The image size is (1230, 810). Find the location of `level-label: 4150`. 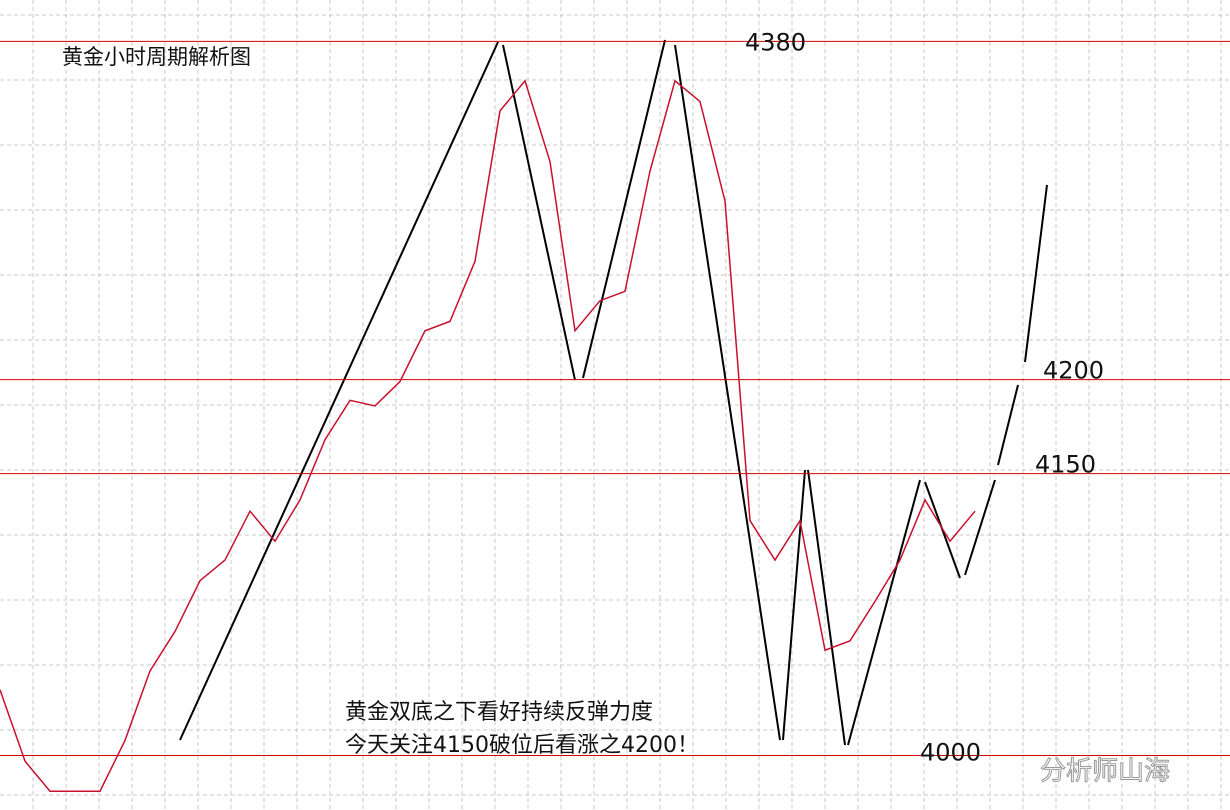

level-label: 4150 is located at coordinates (1065, 465).